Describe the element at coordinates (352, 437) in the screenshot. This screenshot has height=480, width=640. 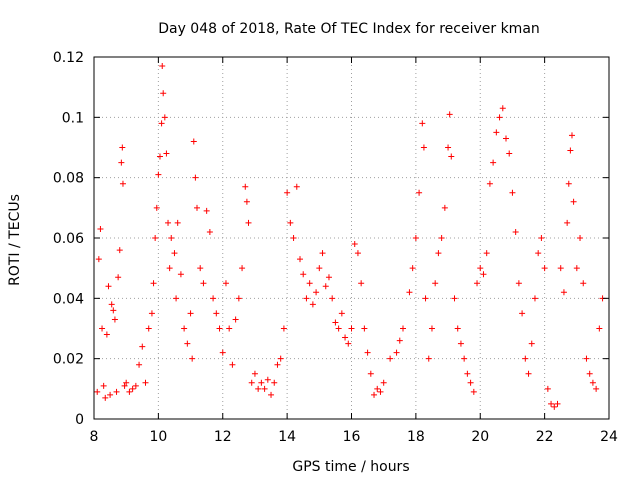
I see `x-tick-label: 16` at that location.